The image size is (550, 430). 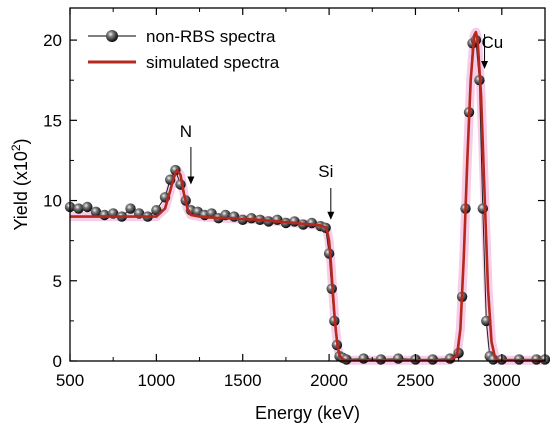 What do you see at coordinates (186, 131) in the screenshot?
I see `annotation-n-label: N` at bounding box center [186, 131].